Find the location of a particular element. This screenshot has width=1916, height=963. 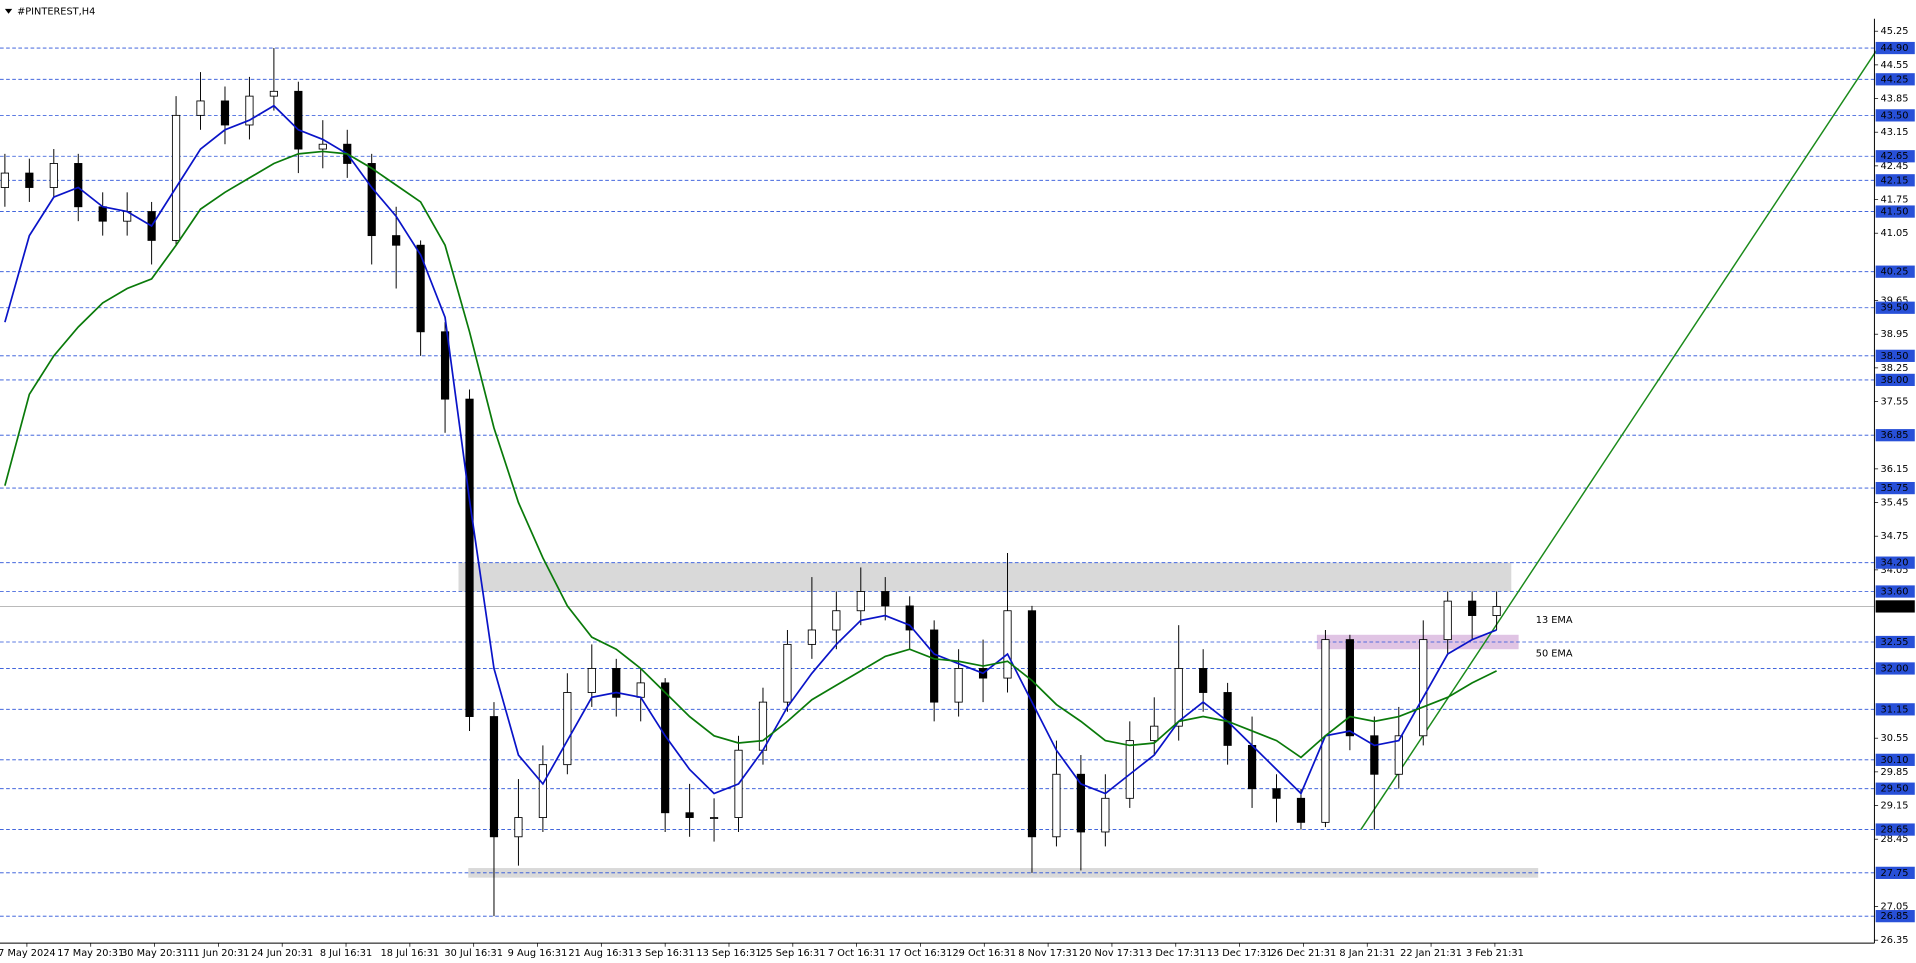

level-label: 29.50 is located at coordinates (1895, 789).